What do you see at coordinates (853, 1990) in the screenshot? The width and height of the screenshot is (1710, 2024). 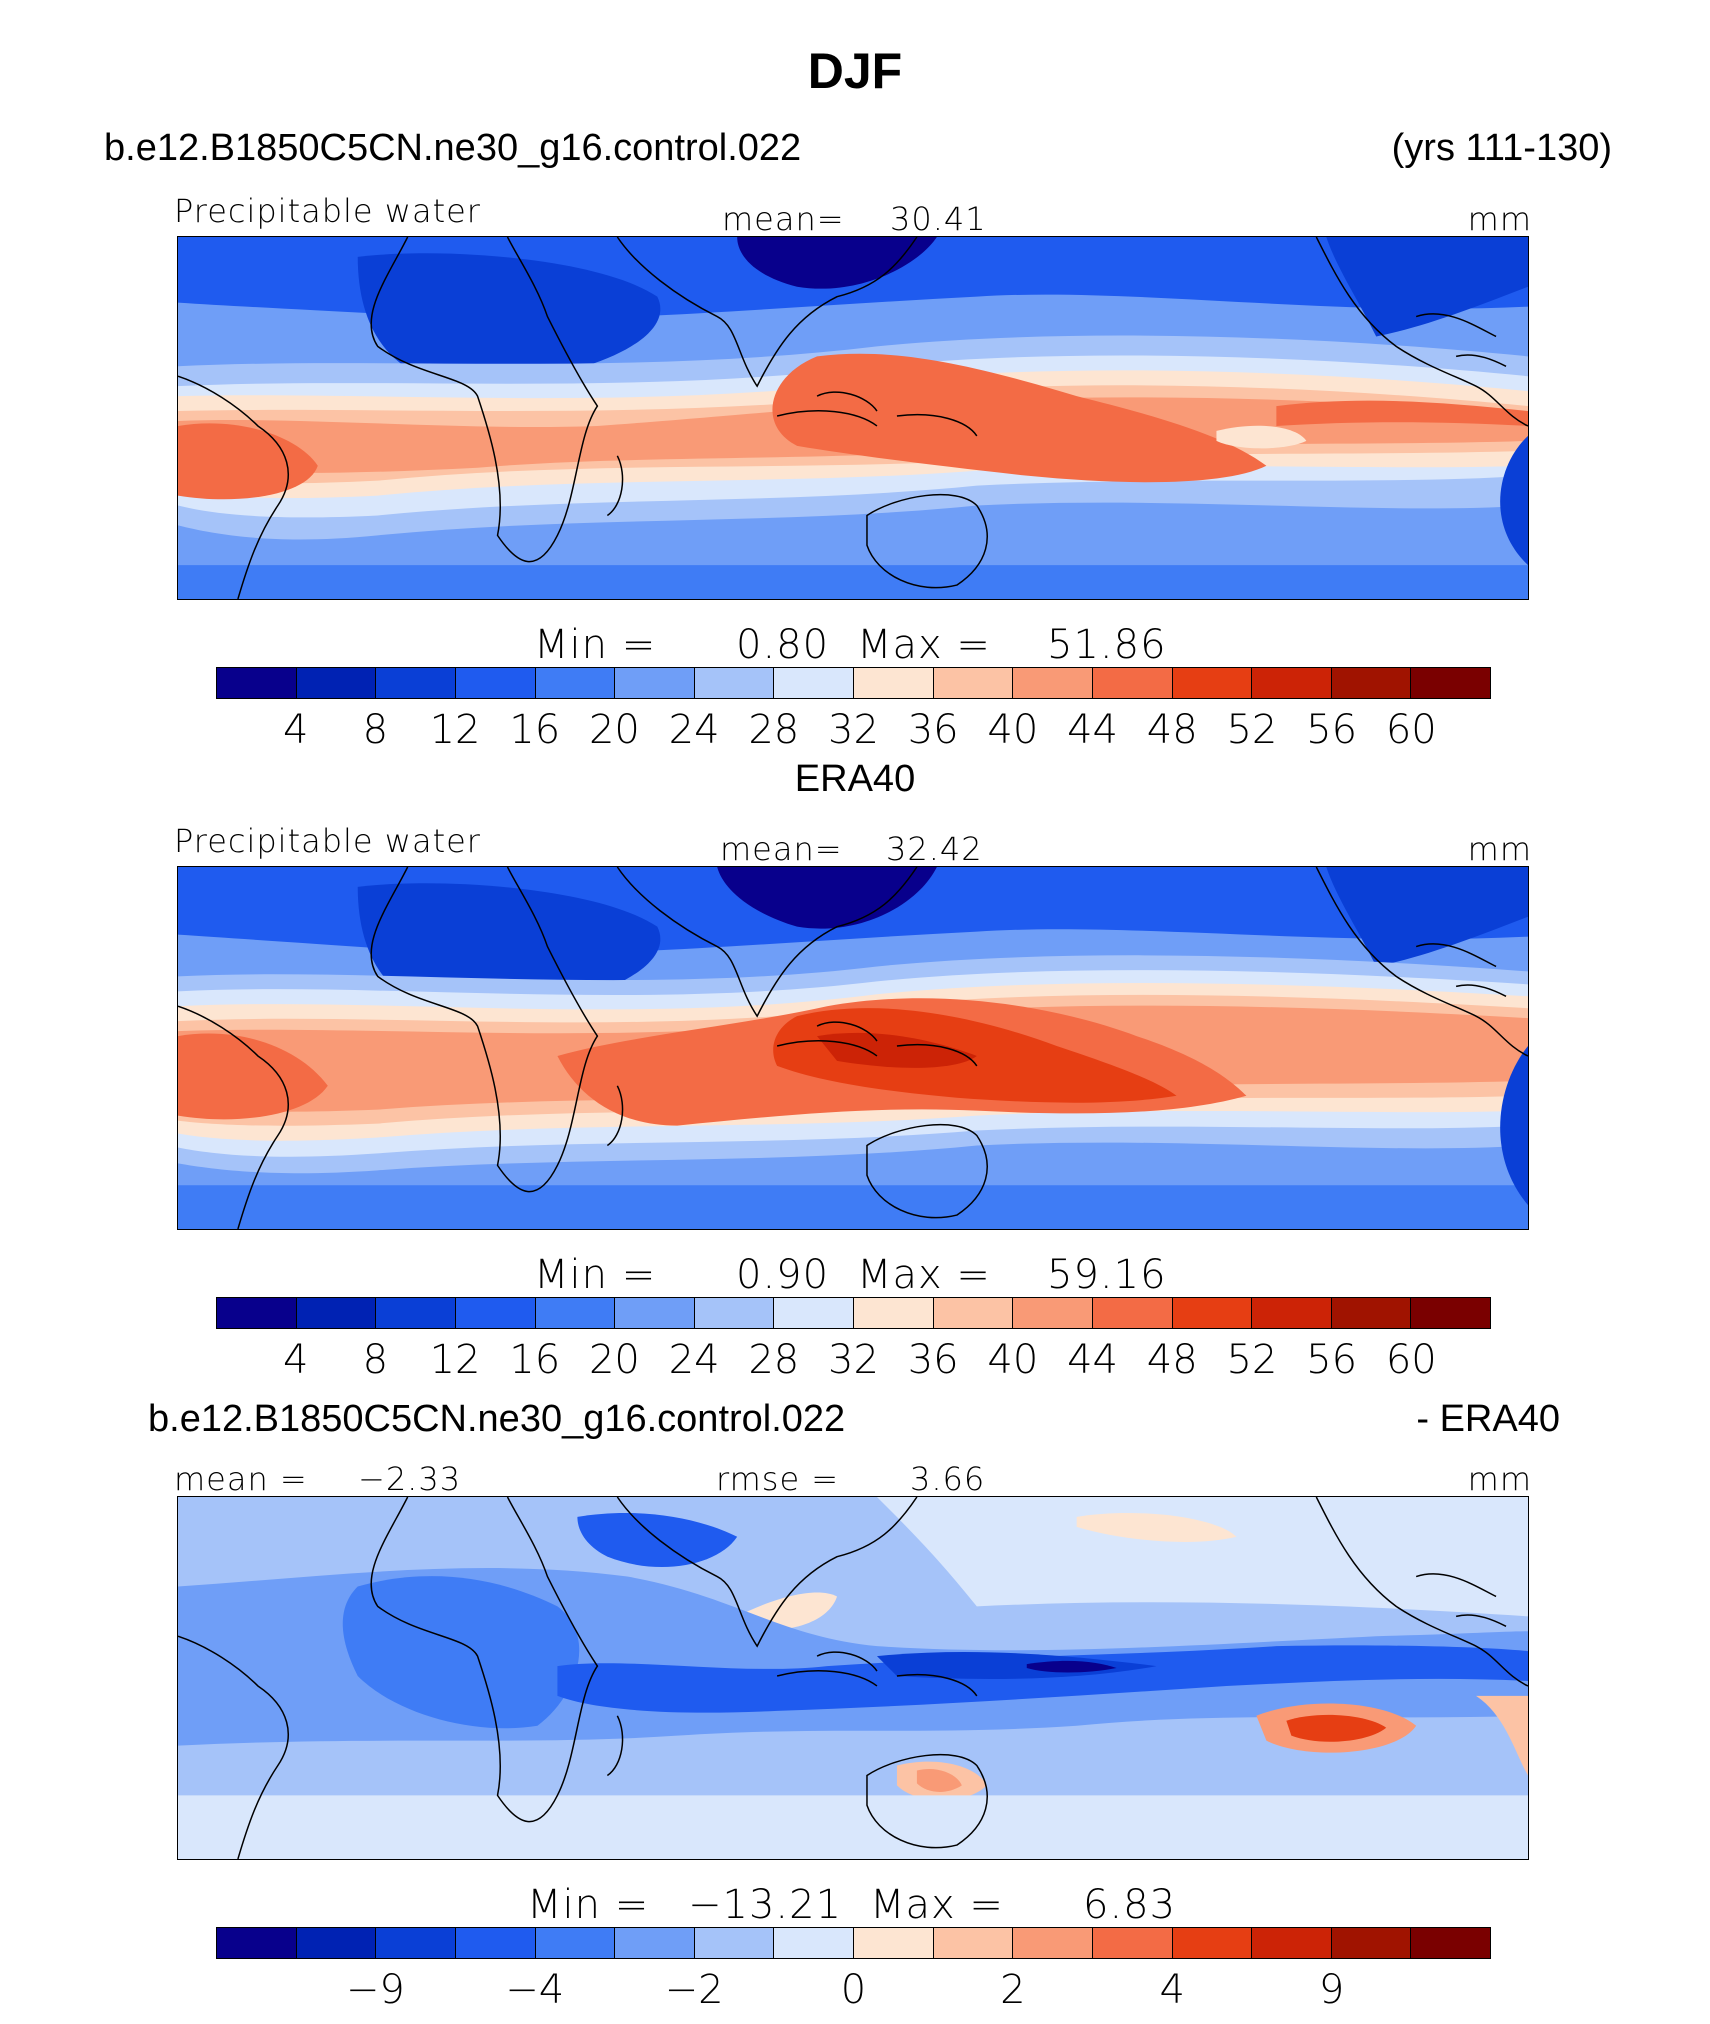 I see `colorbar-tick-label: 0` at bounding box center [853, 1990].